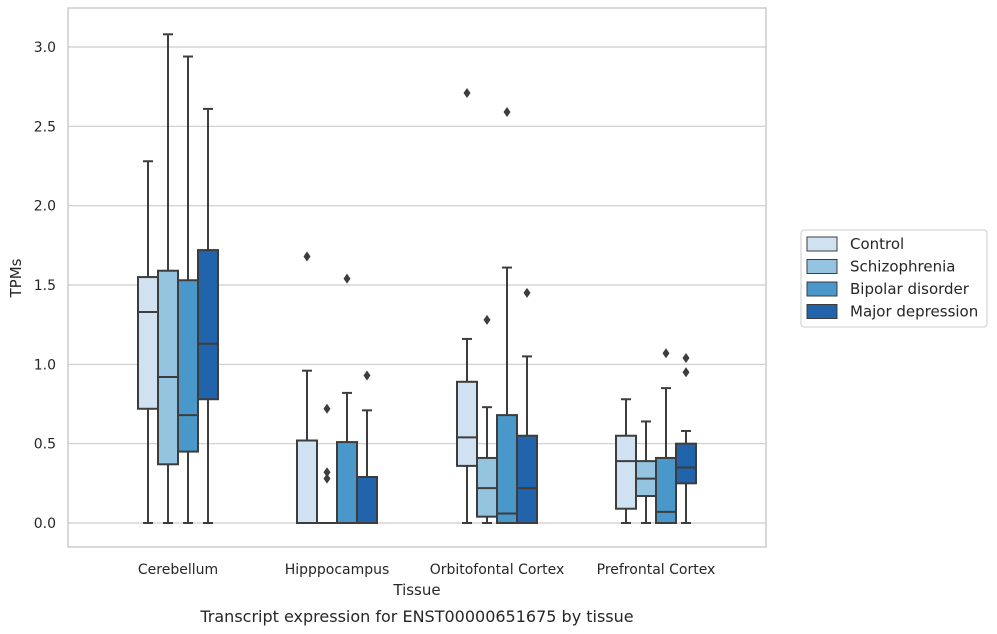 This screenshot has width=997, height=634. Describe the element at coordinates (416, 590) in the screenshot. I see `x-axis-label: Tissue` at that location.